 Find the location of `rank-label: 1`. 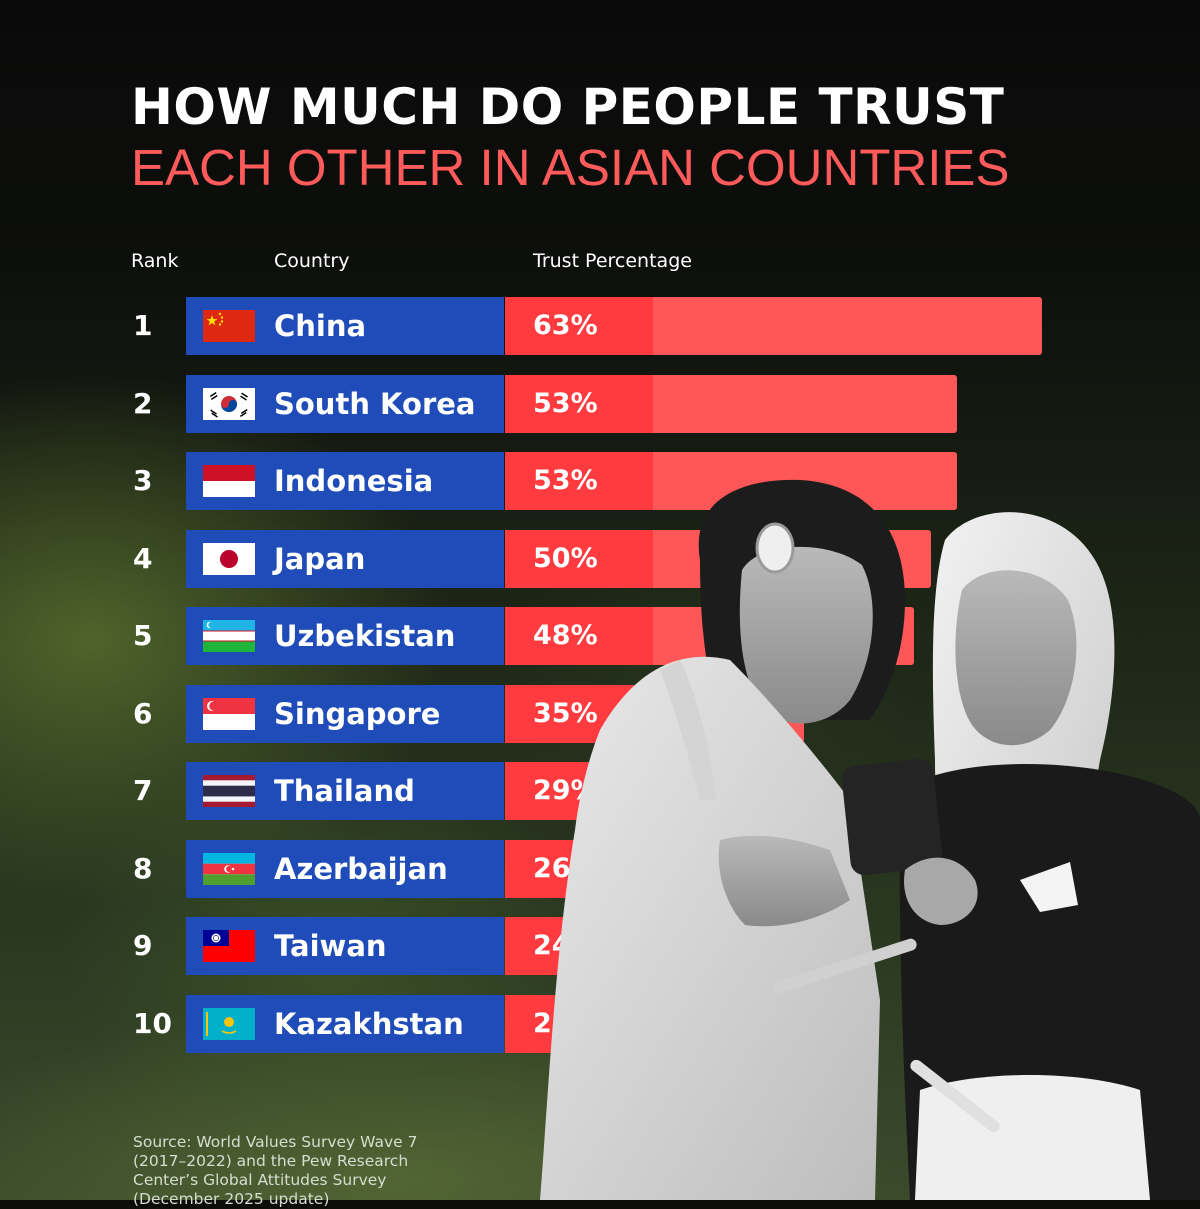

rank-label: 1 is located at coordinates (143, 325).